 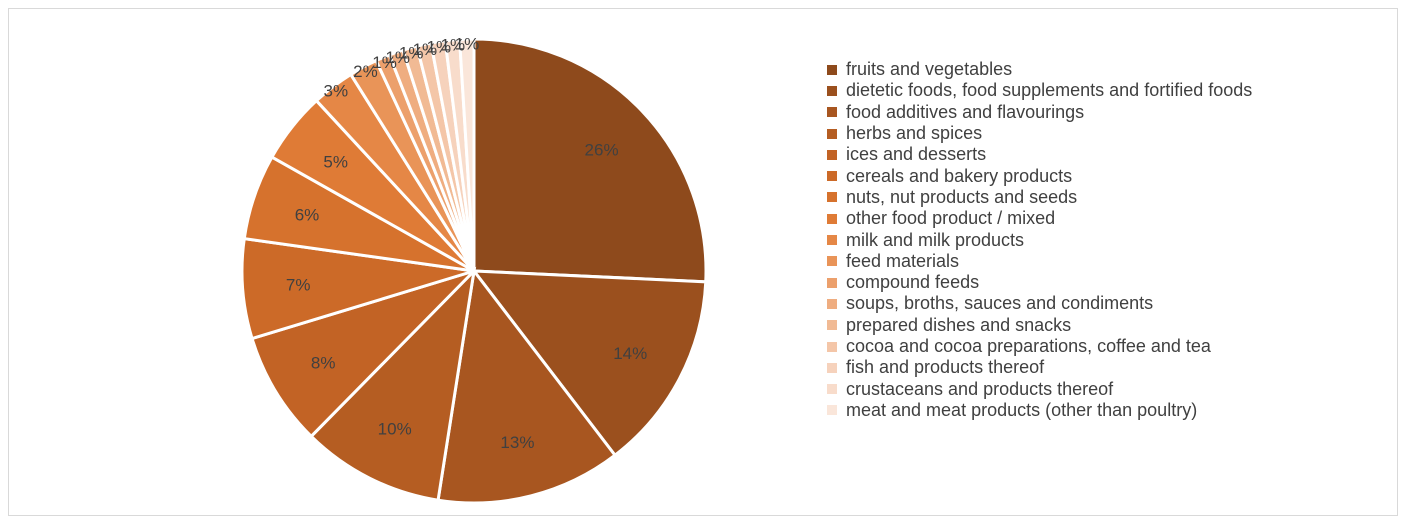 What do you see at coordinates (980, 388) in the screenshot?
I see `legend-label: crustaceans and products thereof` at bounding box center [980, 388].